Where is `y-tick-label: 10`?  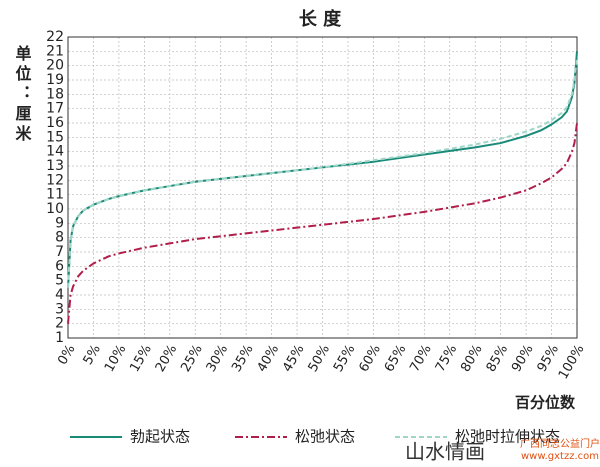
y-tick-label: 10 is located at coordinates (55, 209).